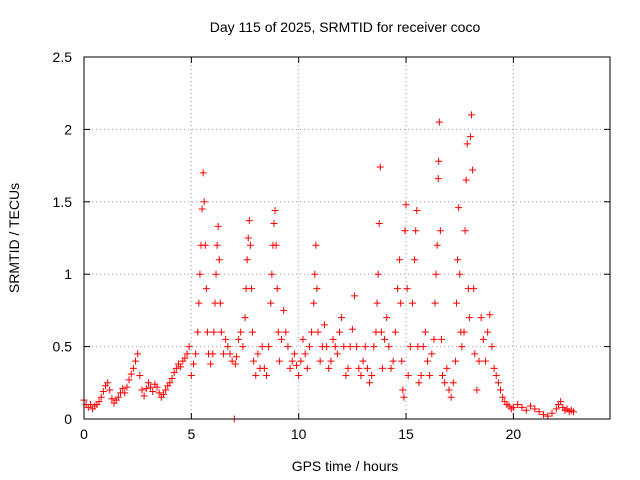 This screenshot has width=640, height=480. Describe the element at coordinates (299, 434) in the screenshot. I see `x-tick-label: 10` at that location.